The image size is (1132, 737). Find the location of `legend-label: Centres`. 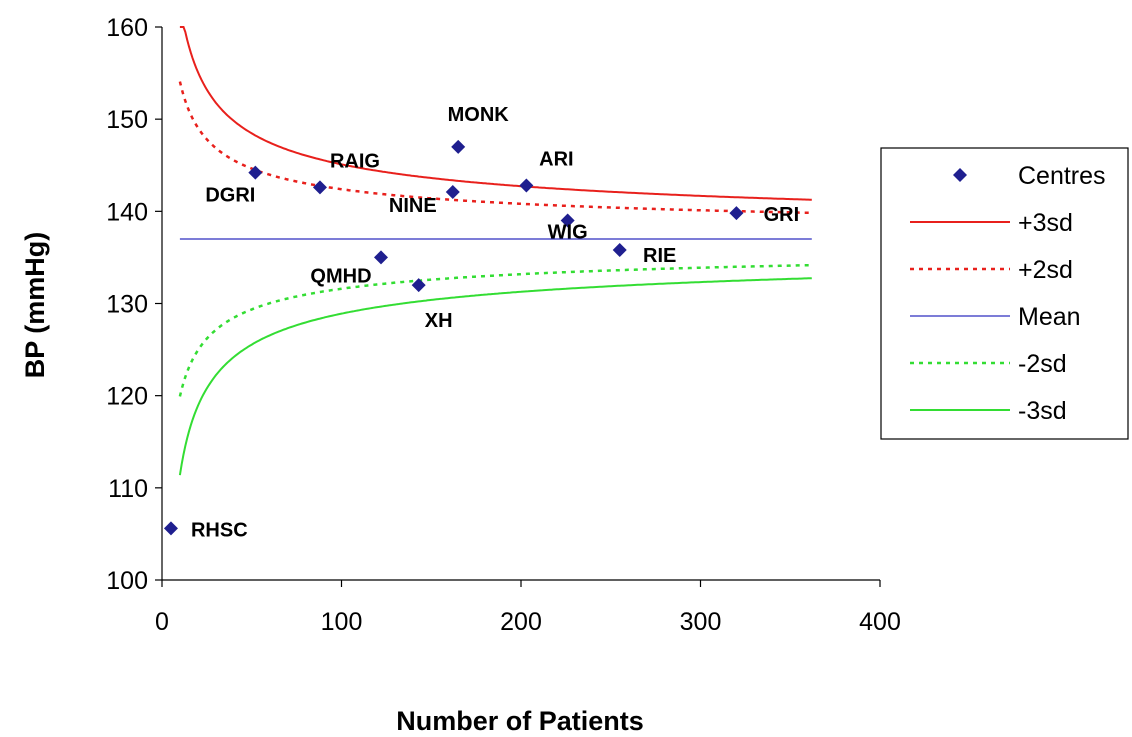

legend-label: Centres is located at coordinates (1062, 176).